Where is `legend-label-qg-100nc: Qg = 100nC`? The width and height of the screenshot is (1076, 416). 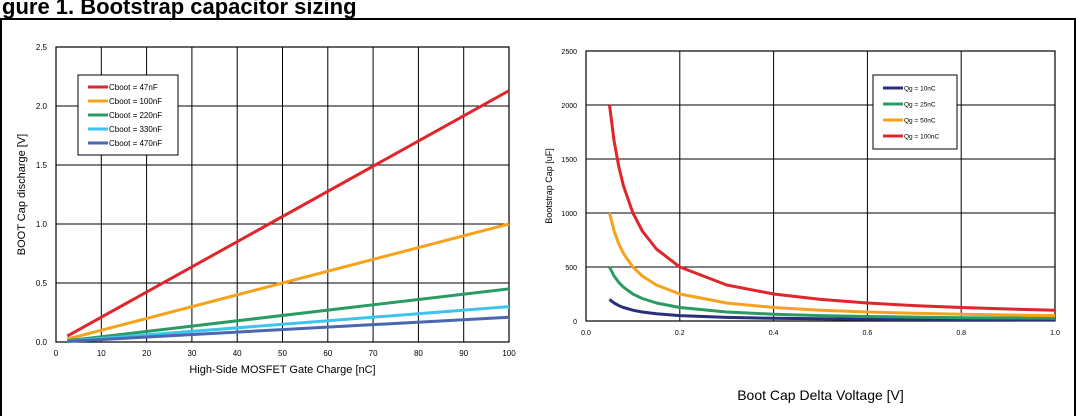 legend-label-qg-100nc: Qg = 100nC is located at coordinates (922, 136).